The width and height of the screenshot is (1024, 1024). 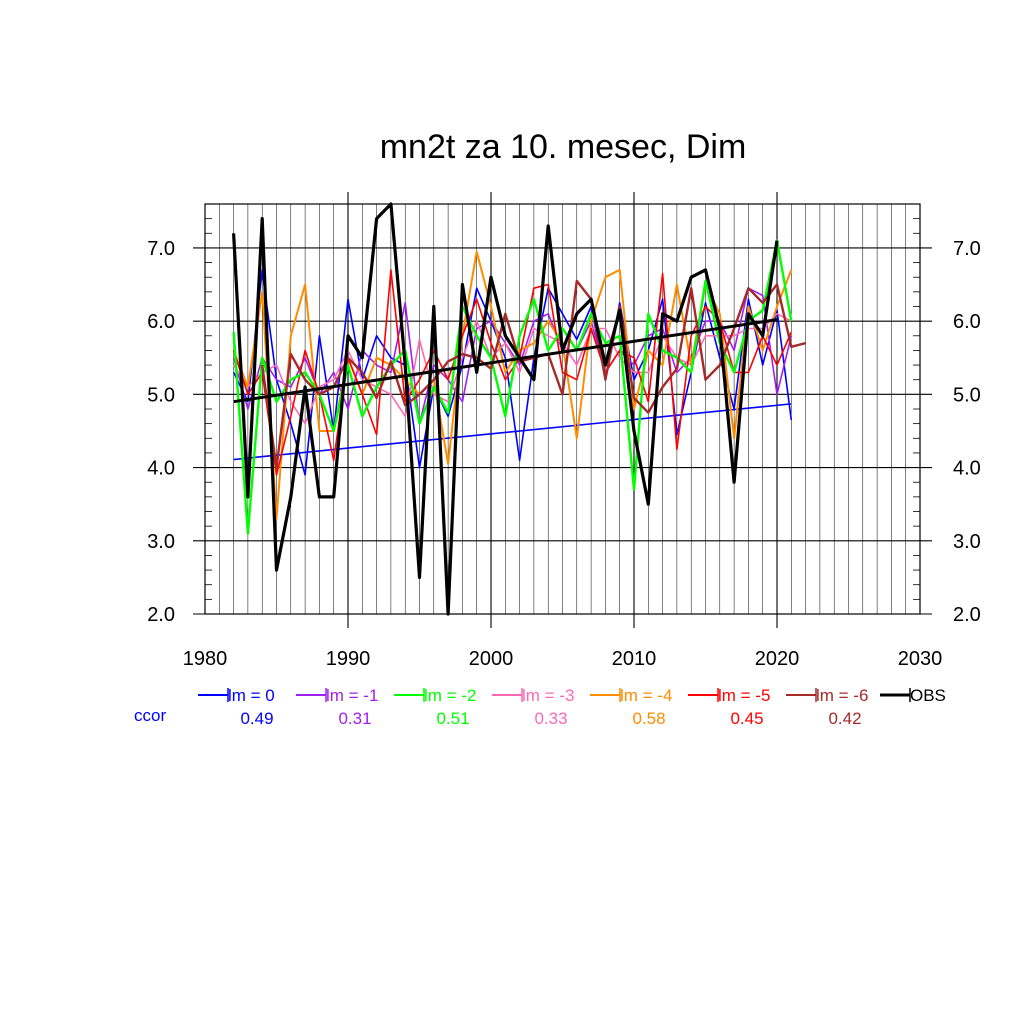 I want to click on legend-label: lm = -1, so click(x=352, y=695).